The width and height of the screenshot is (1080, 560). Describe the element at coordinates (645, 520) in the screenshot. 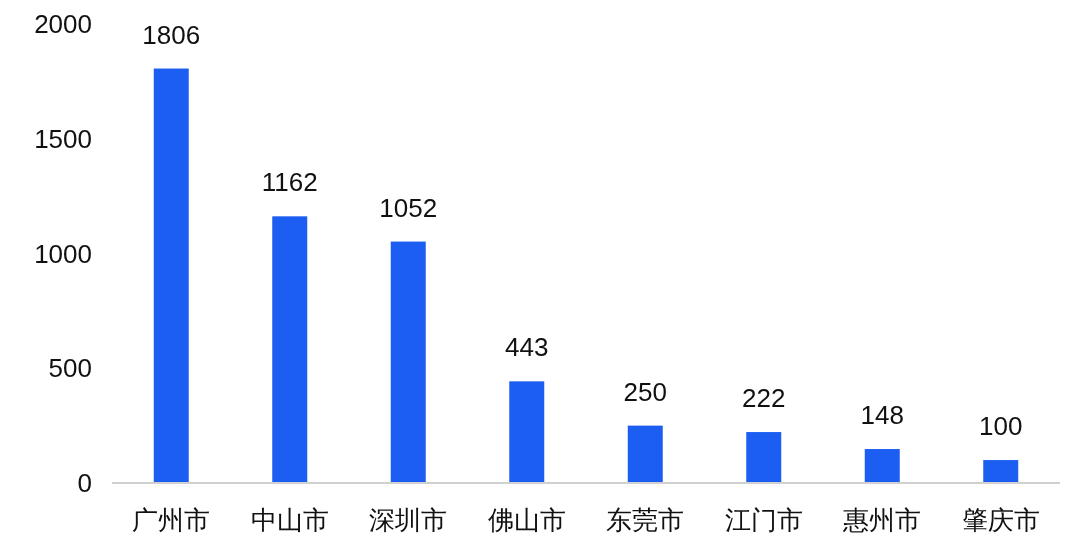

I see `xtick: 东莞市` at that location.